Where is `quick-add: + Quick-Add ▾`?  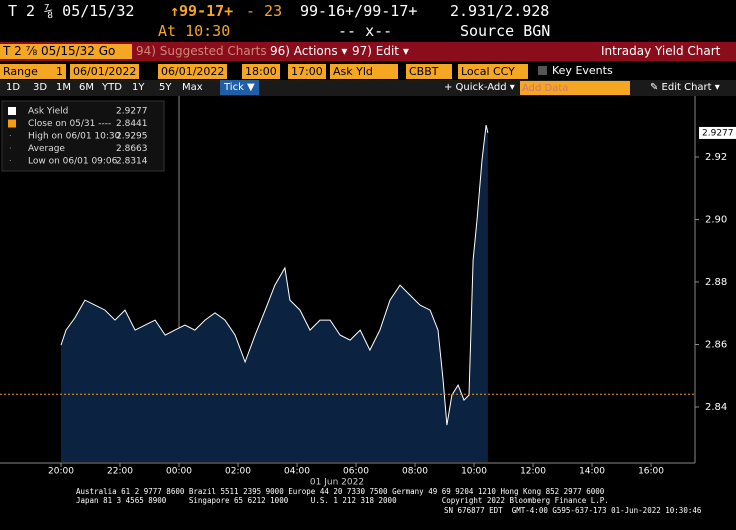
quick-add: + Quick-Add ▾ is located at coordinates (479, 87).